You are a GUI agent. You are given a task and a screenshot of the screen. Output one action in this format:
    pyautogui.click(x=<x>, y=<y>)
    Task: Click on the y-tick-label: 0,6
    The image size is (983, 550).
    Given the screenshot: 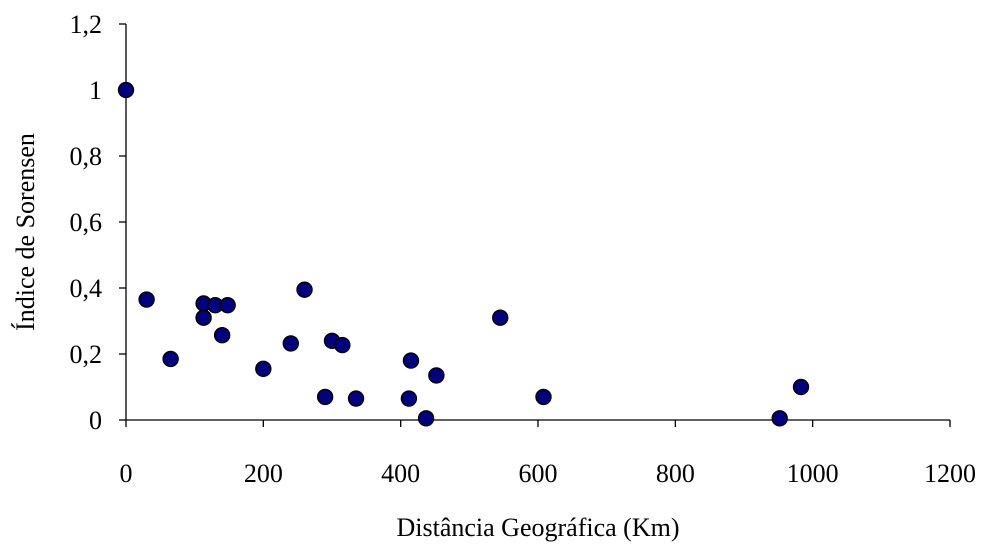 What is the action you would take?
    pyautogui.click(x=86, y=222)
    